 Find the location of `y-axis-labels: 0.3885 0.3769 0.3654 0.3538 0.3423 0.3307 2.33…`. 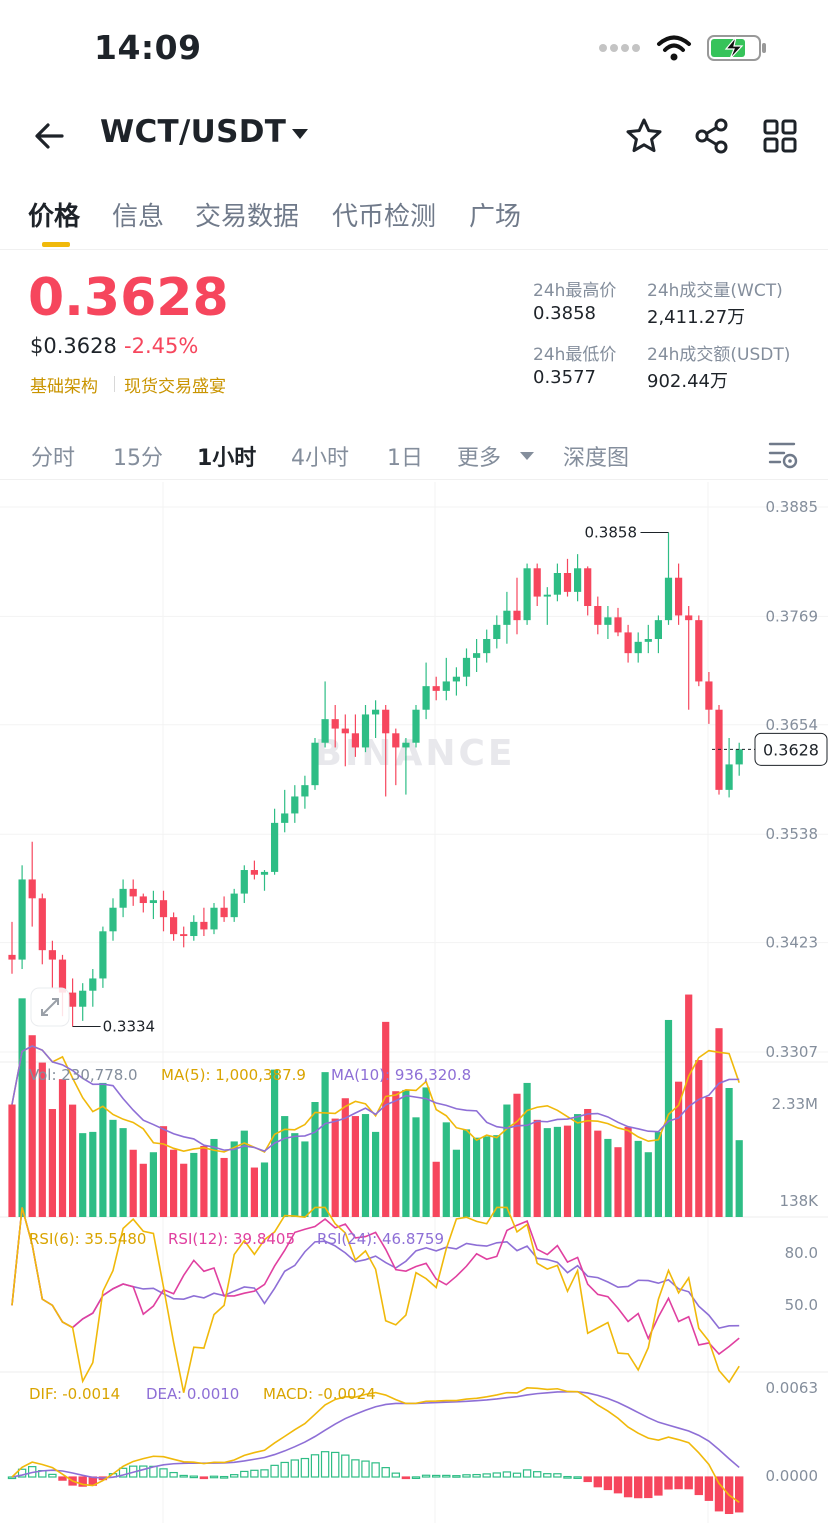

y-axis-labels: 0.3885 0.3769 0.3654 0.3538 0.3423 0.3307 2.33… is located at coordinates (793, 991).